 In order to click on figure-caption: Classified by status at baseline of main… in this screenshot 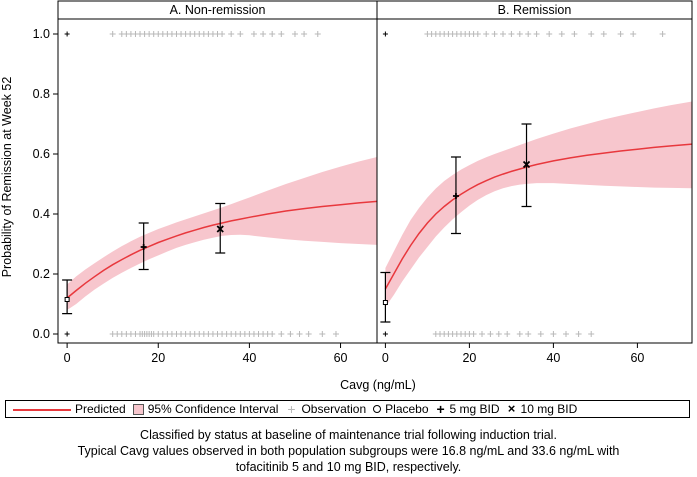, I will do `click(348, 451)`.